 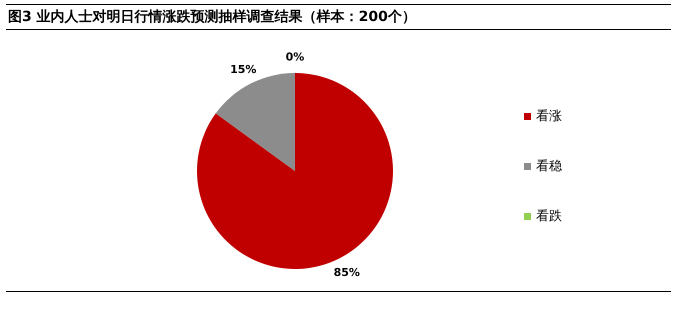 I want to click on data-label: 15%, so click(x=243, y=69).